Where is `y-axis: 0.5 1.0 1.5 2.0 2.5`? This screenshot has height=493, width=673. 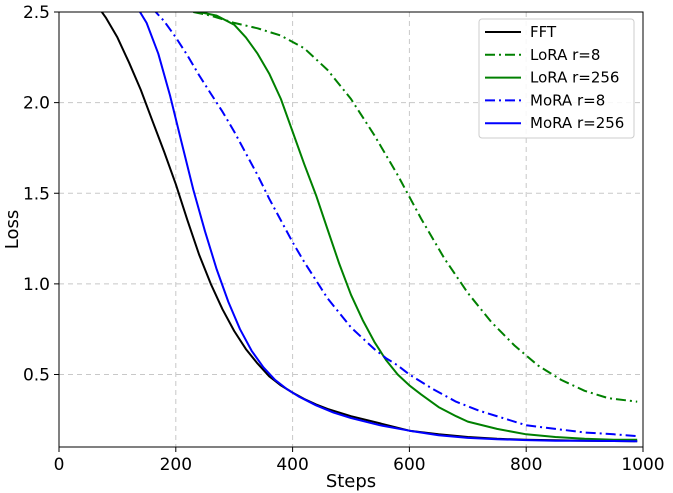
y-axis: 0.5 1.0 1.5 2.0 2.5 is located at coordinates (41, 194).